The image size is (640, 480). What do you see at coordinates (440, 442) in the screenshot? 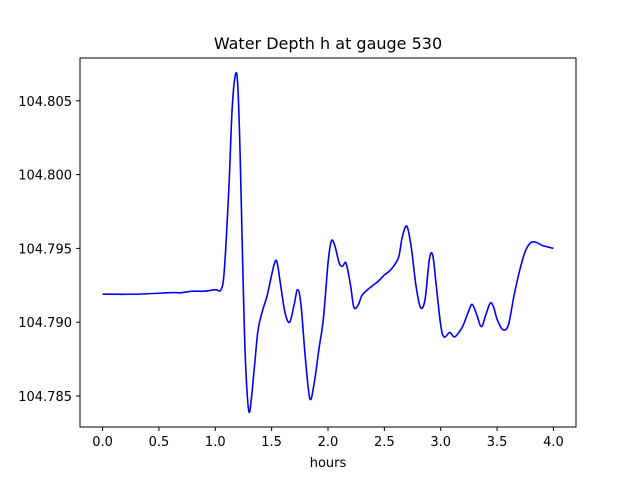
I see `x-tick-label: 3.0` at bounding box center [440, 442].